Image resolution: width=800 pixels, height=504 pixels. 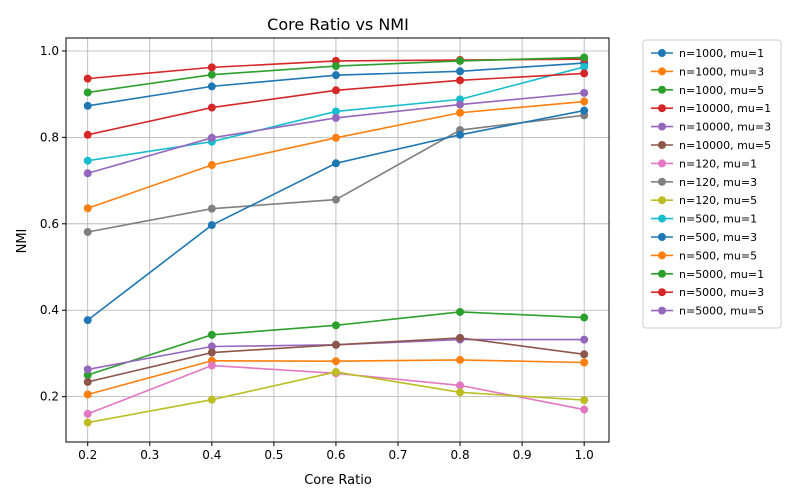 What do you see at coordinates (721, 292) in the screenshot?
I see `legend-label: n=5000, mu=3` at bounding box center [721, 292].